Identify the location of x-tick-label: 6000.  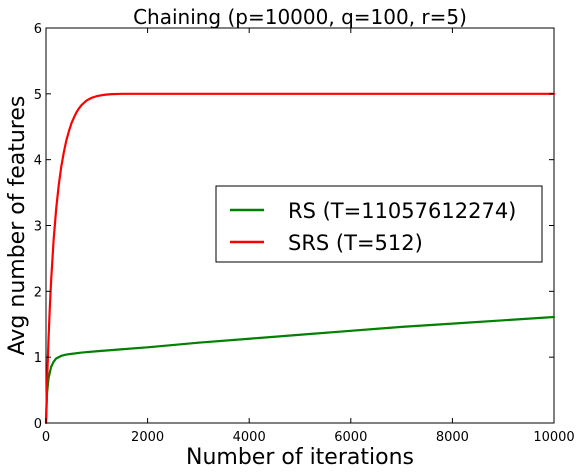
(350, 437).